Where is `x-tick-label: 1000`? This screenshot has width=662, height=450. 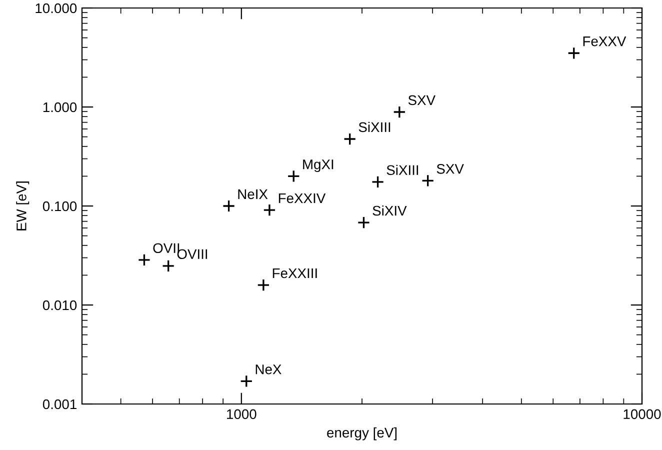 x-tick-label: 1000 is located at coordinates (241, 414).